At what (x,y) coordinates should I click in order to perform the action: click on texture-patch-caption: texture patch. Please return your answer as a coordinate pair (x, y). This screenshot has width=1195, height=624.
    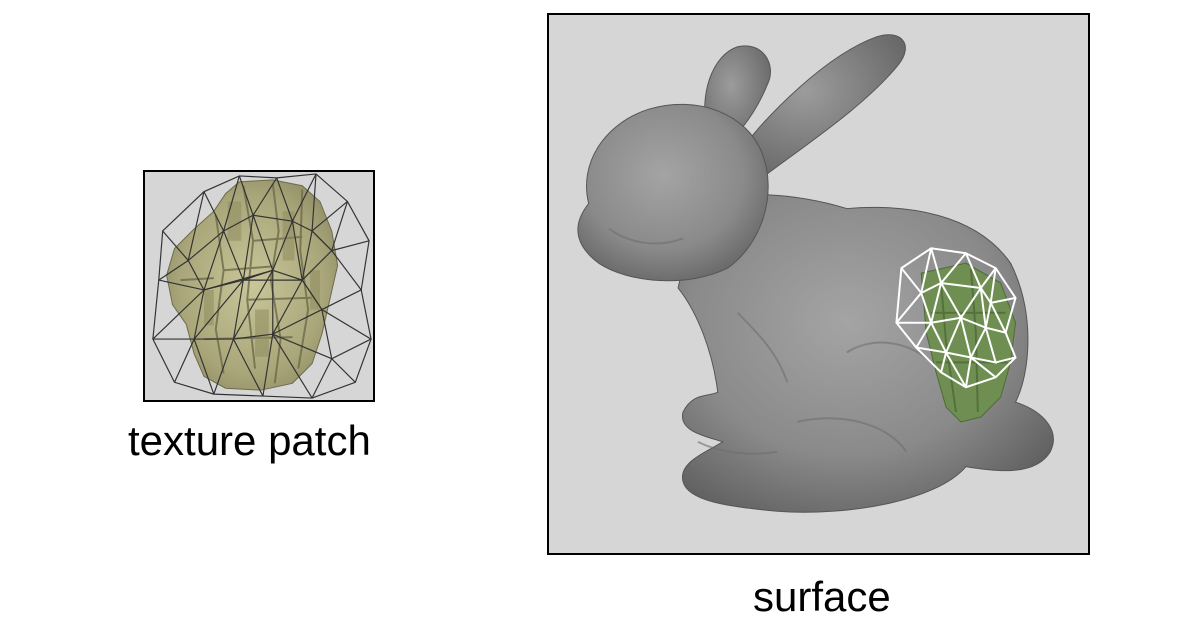
    Looking at the image, I should click on (249, 440).